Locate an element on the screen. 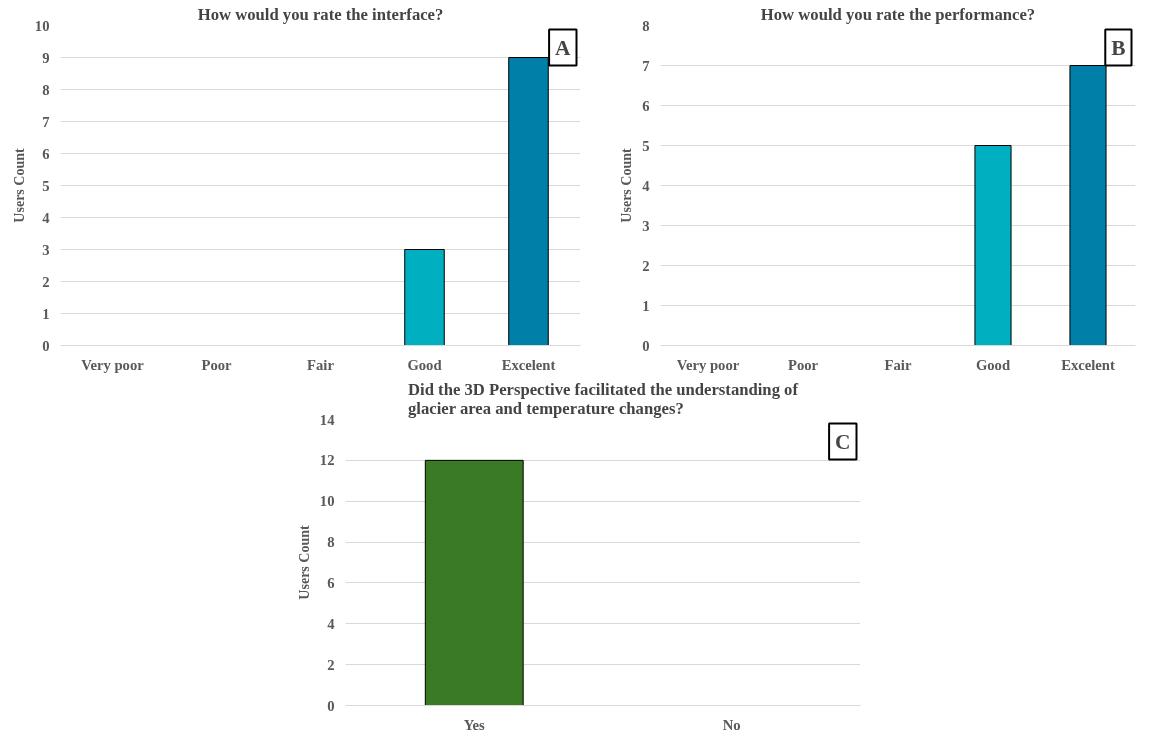 Image resolution: width=1157 pixels, height=738 pixels. annotation: C is located at coordinates (843, 441).